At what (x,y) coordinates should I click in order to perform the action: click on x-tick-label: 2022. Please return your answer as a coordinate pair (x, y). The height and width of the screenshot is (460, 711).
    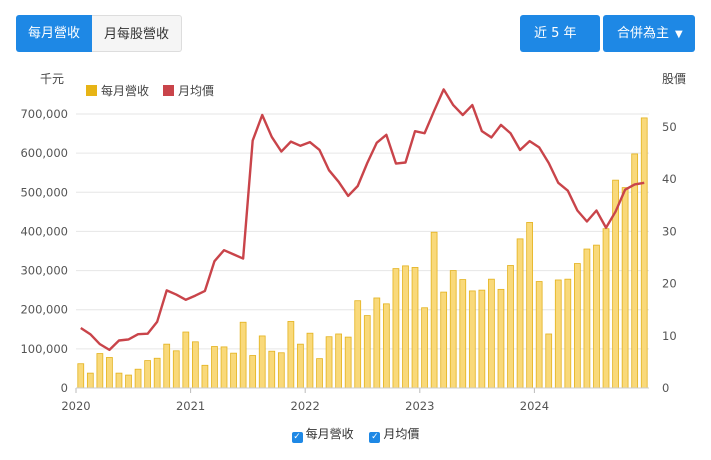
    Looking at the image, I should click on (305, 406).